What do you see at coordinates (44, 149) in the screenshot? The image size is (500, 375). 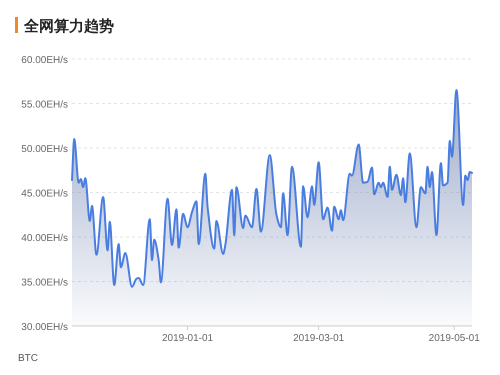 I see `y-tick-label: 50.00EH/s` at bounding box center [44, 149].